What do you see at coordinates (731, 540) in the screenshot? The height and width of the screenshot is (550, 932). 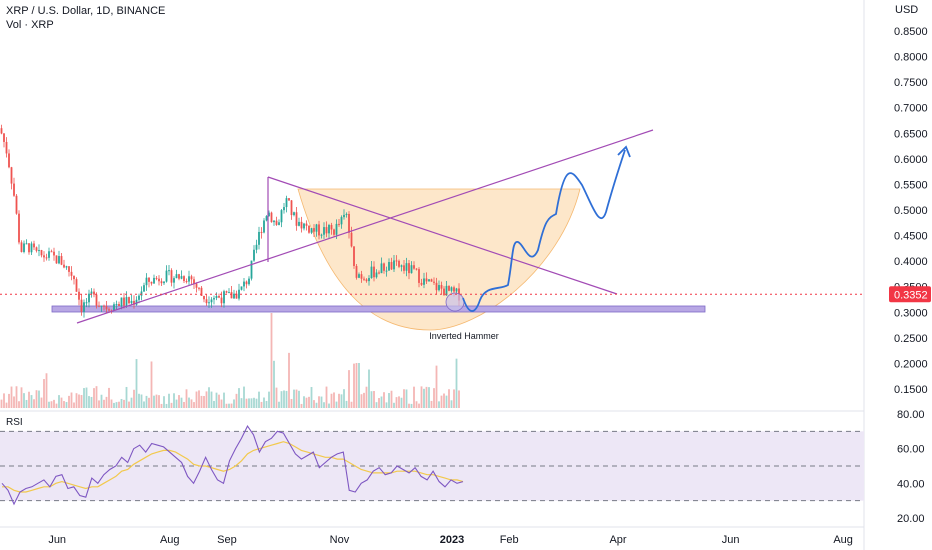 I see `time-tick-label: Jun` at bounding box center [731, 540].